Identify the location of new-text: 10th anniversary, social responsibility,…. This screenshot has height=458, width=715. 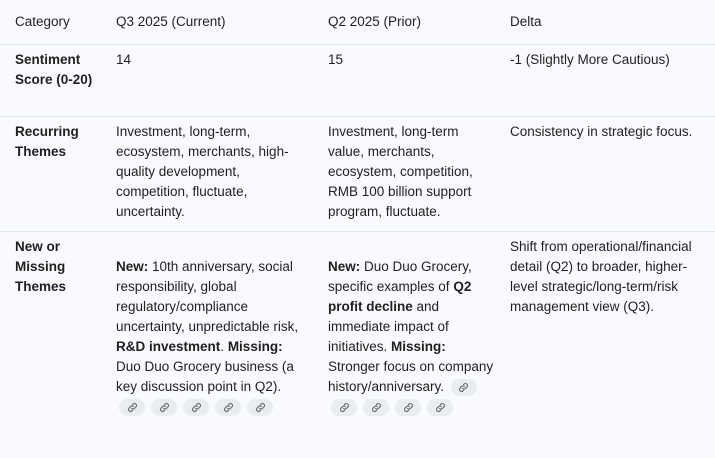
(207, 296).